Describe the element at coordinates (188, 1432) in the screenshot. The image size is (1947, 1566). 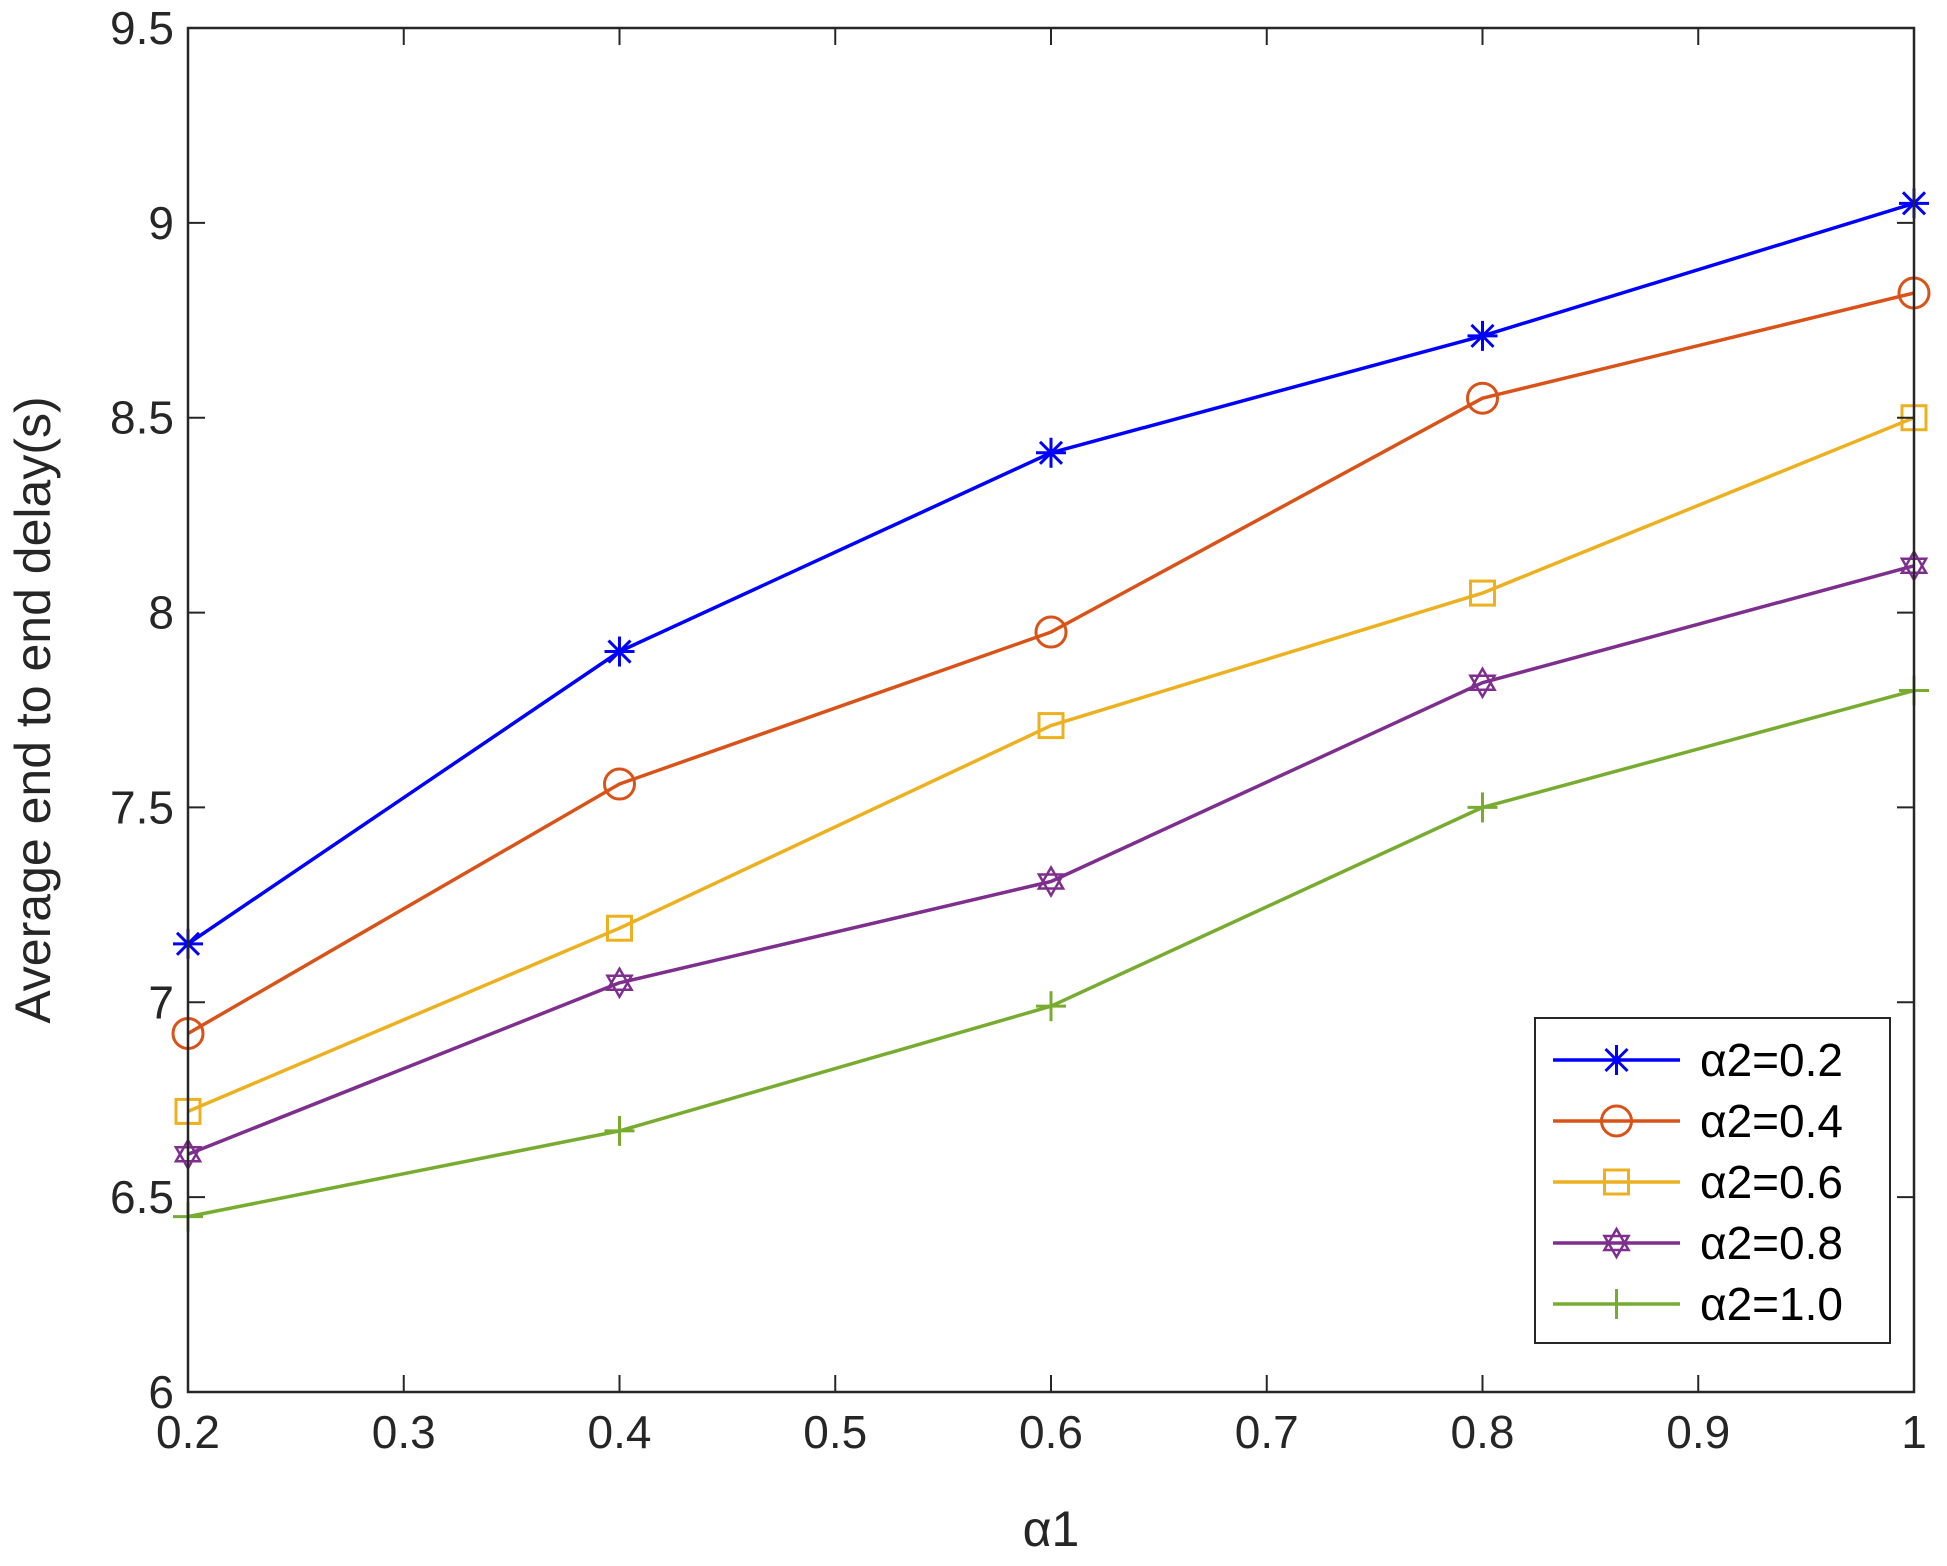
I see `x-tick-label: 0.2` at that location.